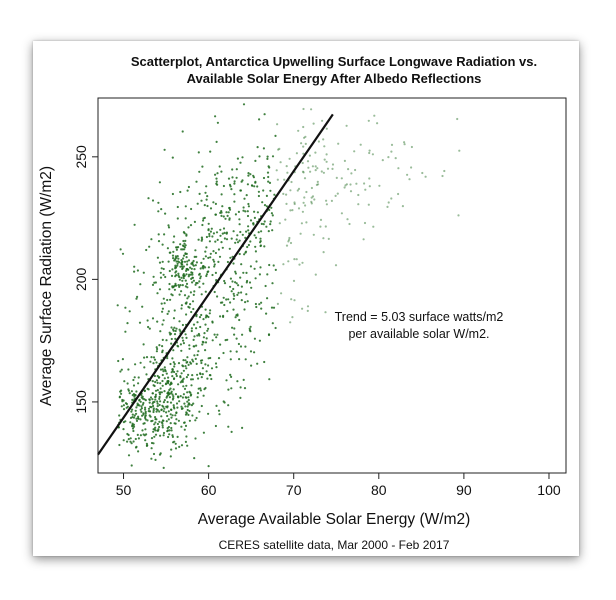 Image resolution: width=616 pixels, height=600 pixels. I want to click on x-tick-label: 70, so click(294, 490).